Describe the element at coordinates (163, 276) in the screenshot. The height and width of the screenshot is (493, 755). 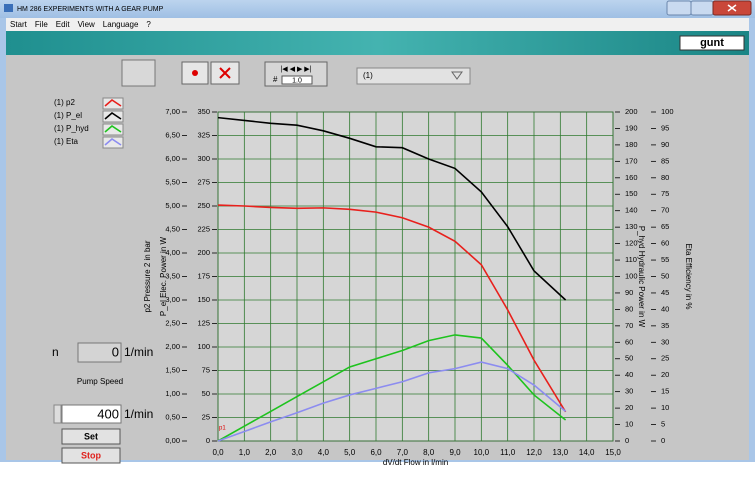
I see `y-axis-label: P_el Elec. Power in W` at that location.